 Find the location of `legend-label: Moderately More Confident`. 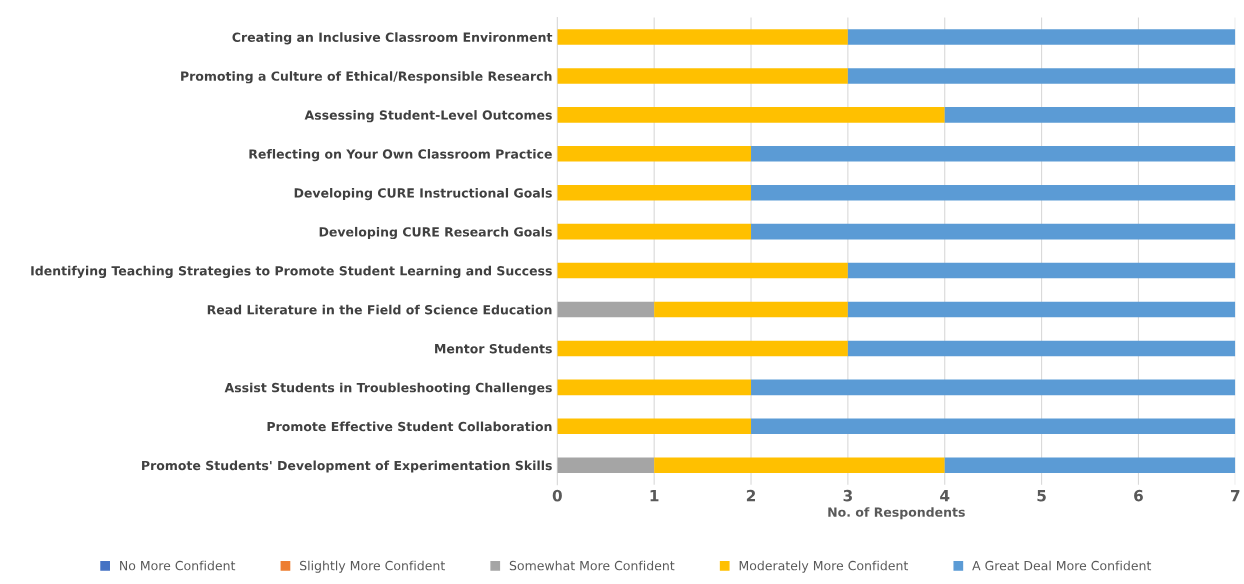

legend-label: Moderately More Confident is located at coordinates (824, 566).